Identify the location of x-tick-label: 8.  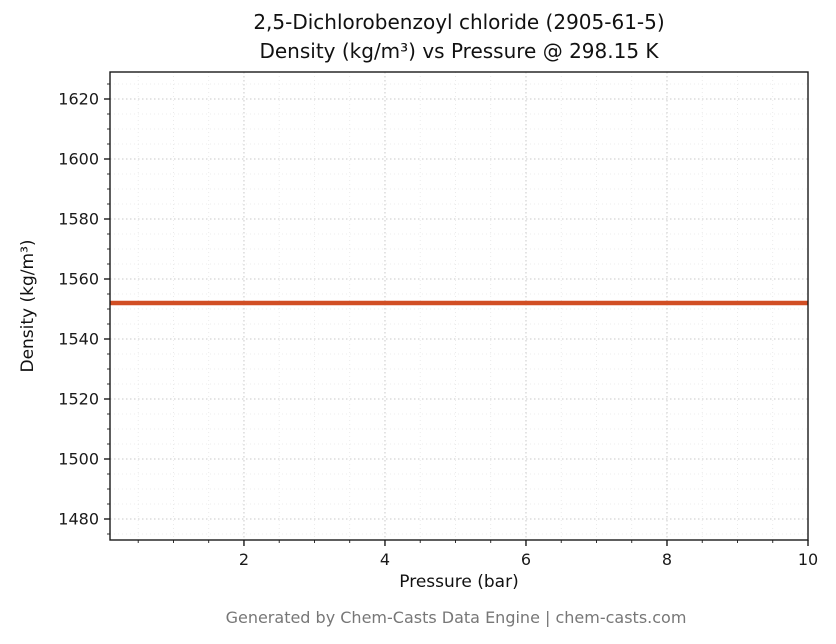
(667, 559).